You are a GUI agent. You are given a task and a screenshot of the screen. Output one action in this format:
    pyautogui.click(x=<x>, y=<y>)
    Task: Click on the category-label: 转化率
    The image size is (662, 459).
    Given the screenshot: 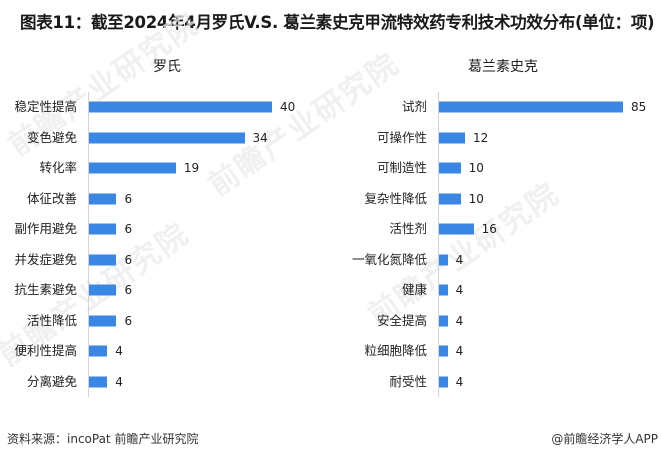 What is the action you would take?
    pyautogui.click(x=58, y=168)
    